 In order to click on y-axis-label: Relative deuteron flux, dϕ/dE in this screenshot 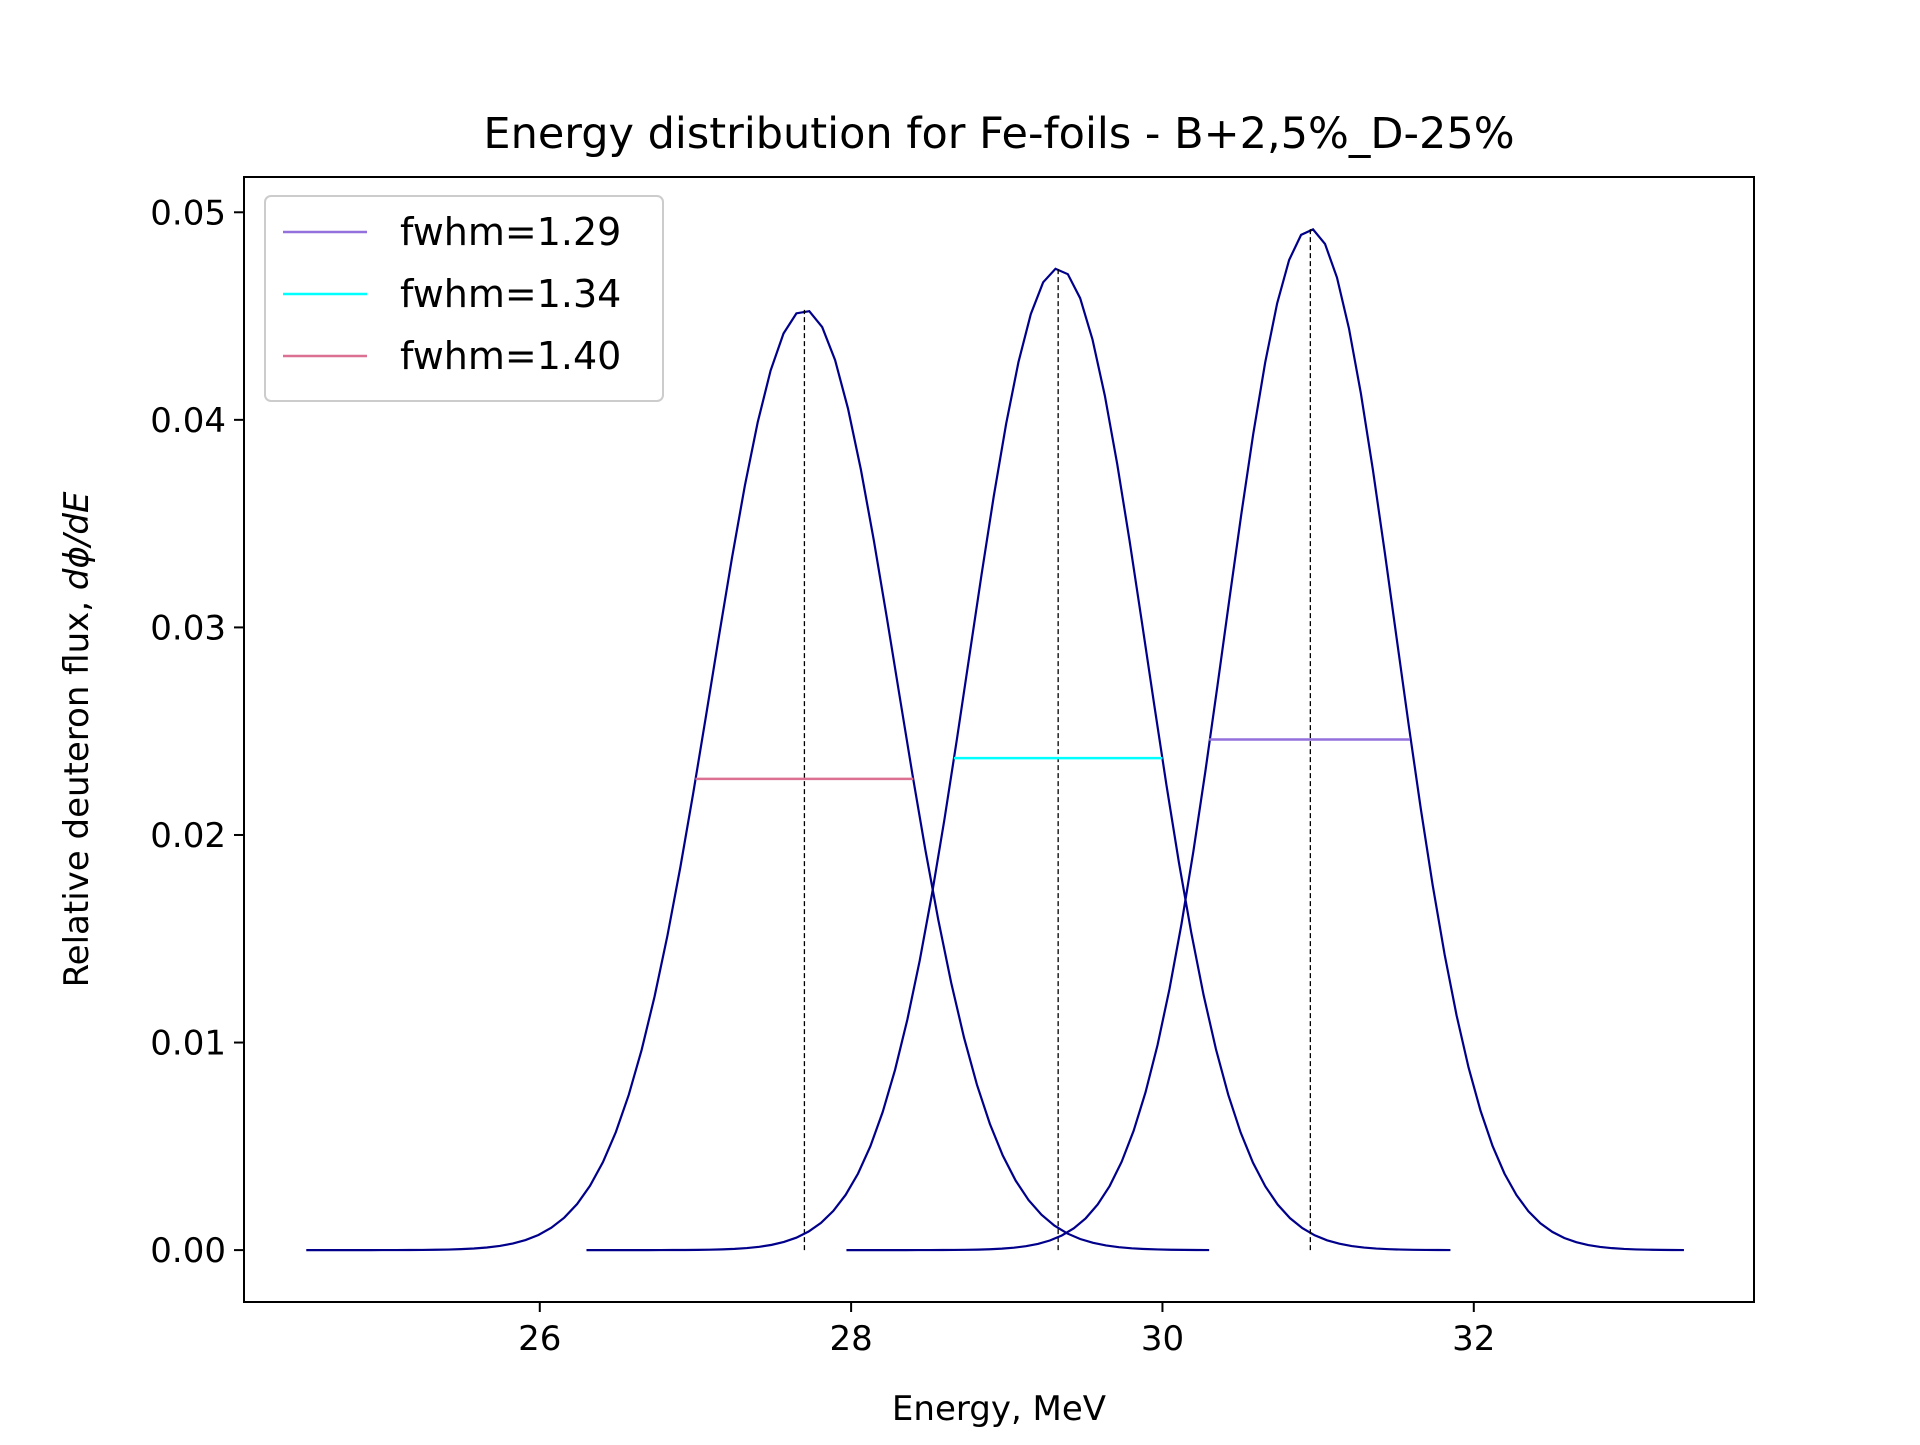, I will do `click(77, 739)`.